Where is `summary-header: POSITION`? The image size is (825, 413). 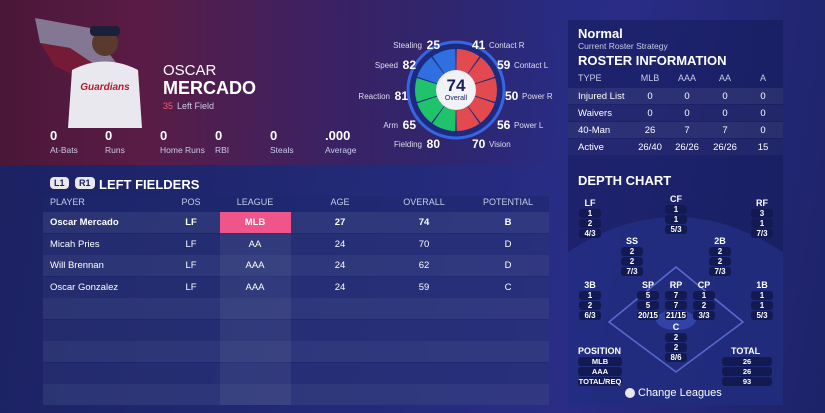
summary-header: POSITION is located at coordinates (600, 351).